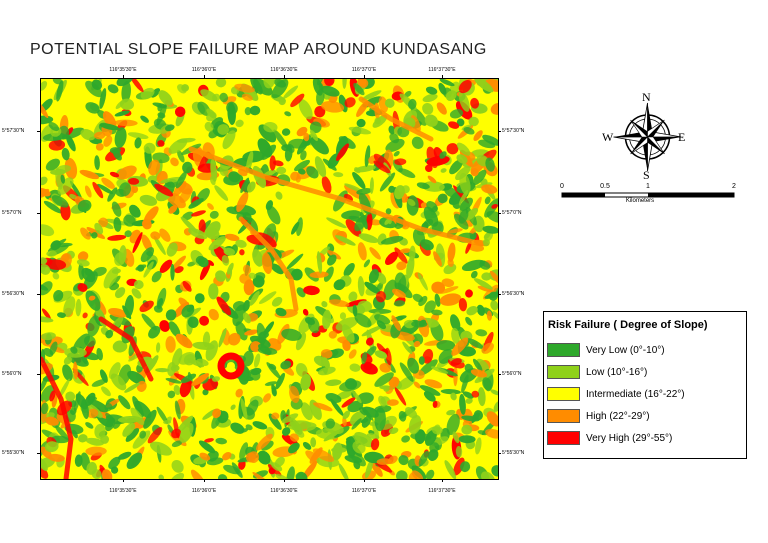  Describe the element at coordinates (123, 491) in the screenshot. I see `longitude-tick-bottom: 116°35'30"E` at that location.